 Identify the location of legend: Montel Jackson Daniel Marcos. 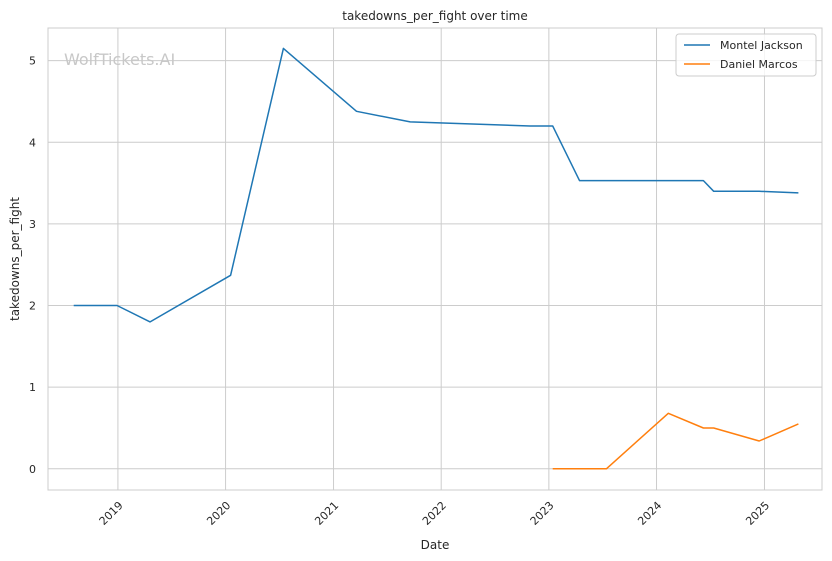
(746, 55).